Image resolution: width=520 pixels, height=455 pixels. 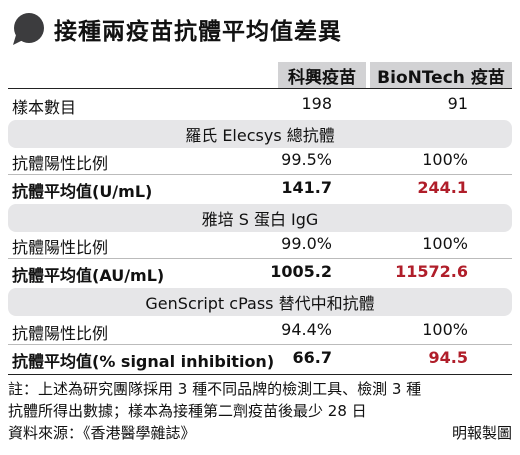 I want to click on footer-divider, so click(x=260, y=374).